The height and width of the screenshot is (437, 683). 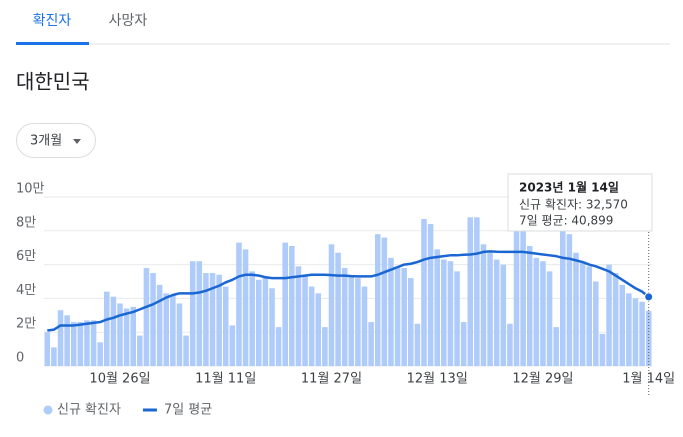 I want to click on legend-item: 신규 확진자, so click(x=82, y=410).